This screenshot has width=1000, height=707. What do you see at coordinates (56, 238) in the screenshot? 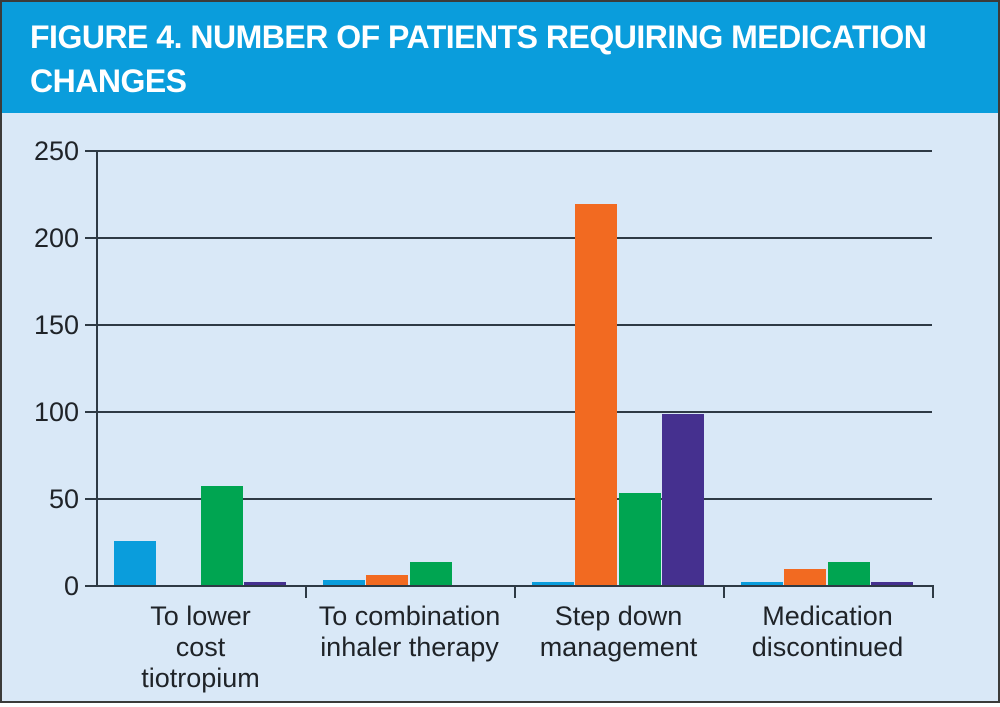
I see `y-axis-tick-label-200: 200` at bounding box center [56, 238].